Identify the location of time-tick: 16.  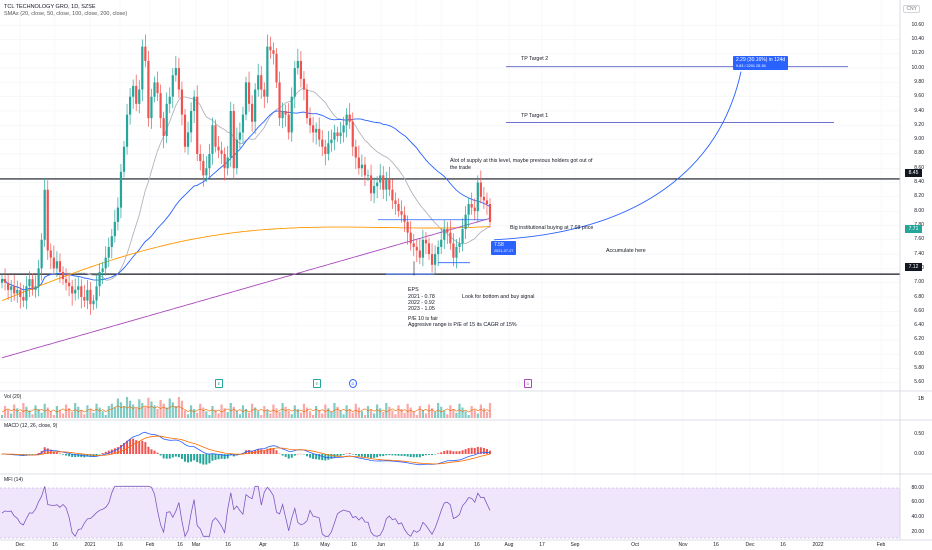
(783, 545).